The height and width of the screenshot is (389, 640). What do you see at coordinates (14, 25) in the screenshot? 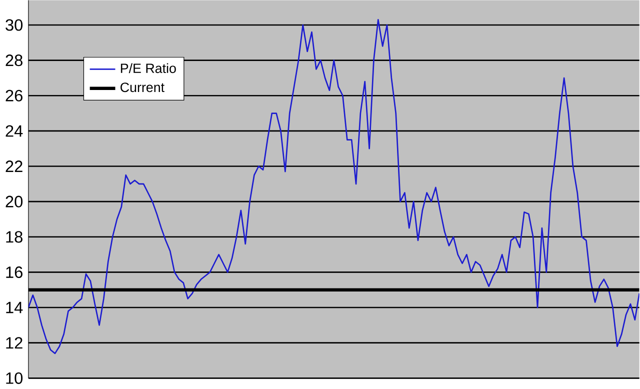
I see `y-tick-label: 30` at bounding box center [14, 25].